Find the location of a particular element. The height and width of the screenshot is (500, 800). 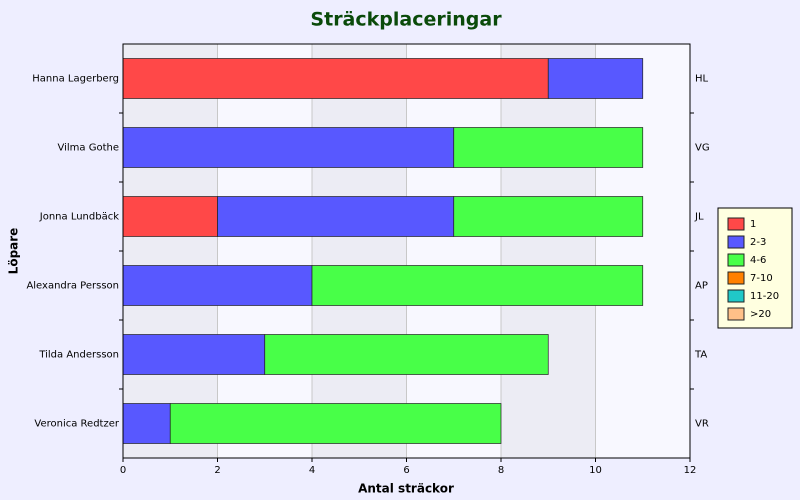

legend-label: 4-6 is located at coordinates (758, 260).